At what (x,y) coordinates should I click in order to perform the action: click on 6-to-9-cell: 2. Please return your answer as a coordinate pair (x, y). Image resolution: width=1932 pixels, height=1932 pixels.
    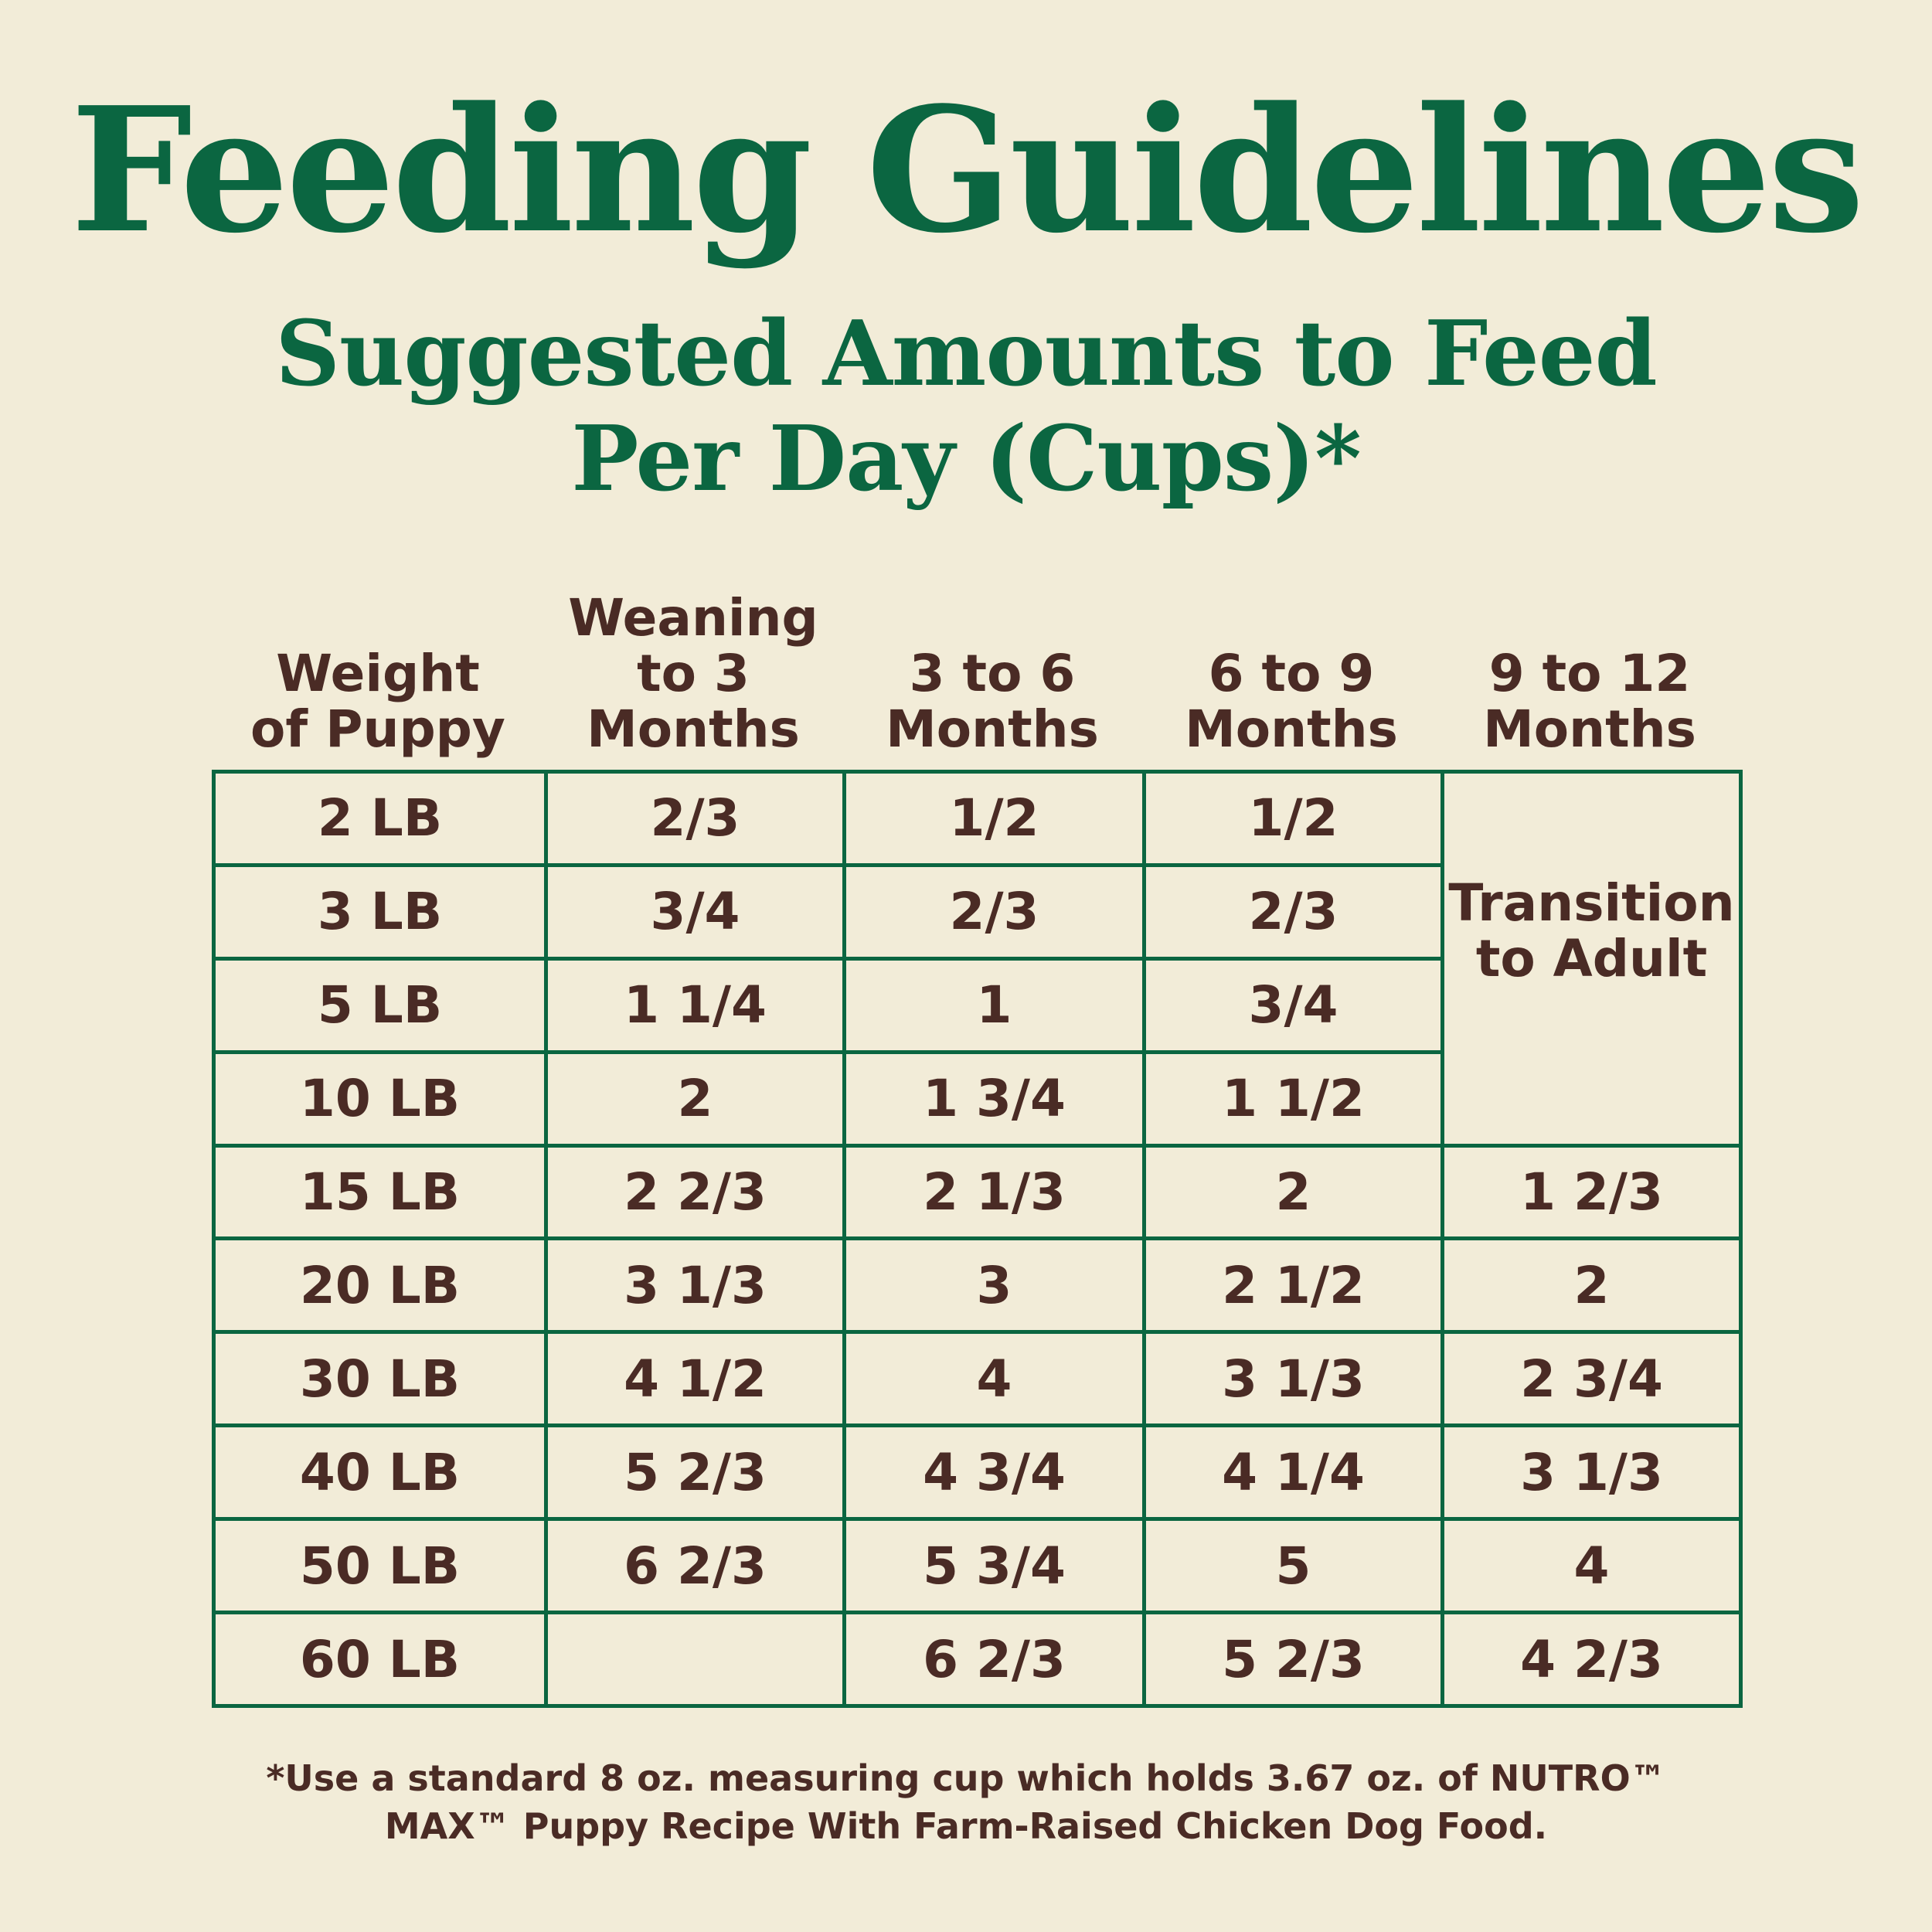
    Looking at the image, I should click on (1293, 1192).